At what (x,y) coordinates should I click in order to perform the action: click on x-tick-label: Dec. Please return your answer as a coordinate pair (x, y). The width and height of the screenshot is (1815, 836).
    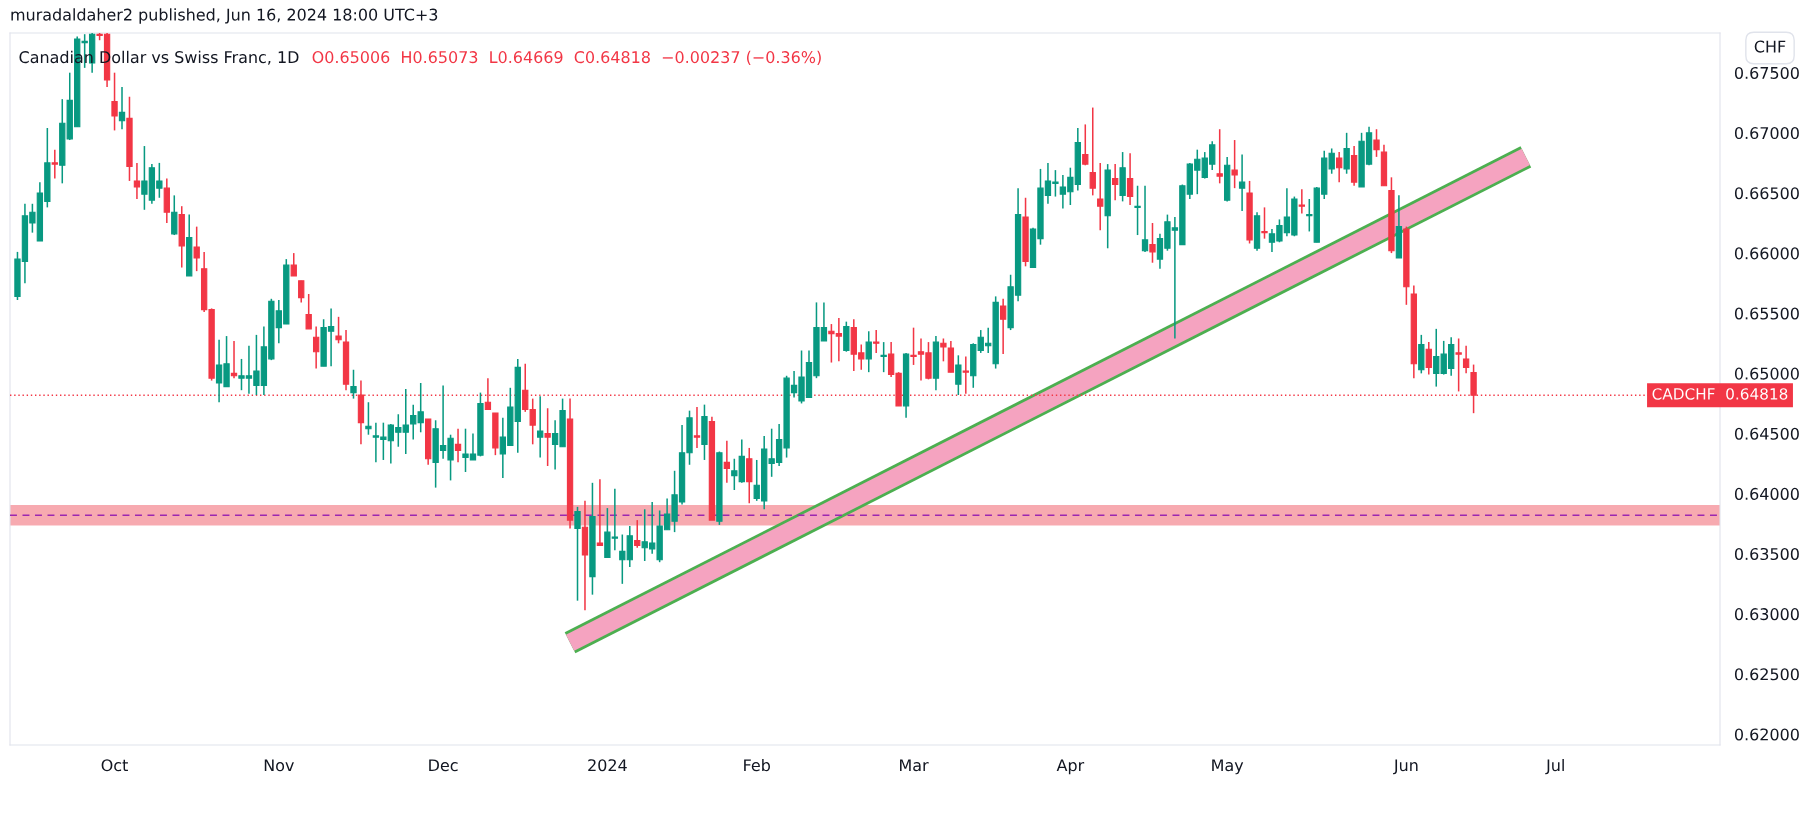
    Looking at the image, I should click on (443, 765).